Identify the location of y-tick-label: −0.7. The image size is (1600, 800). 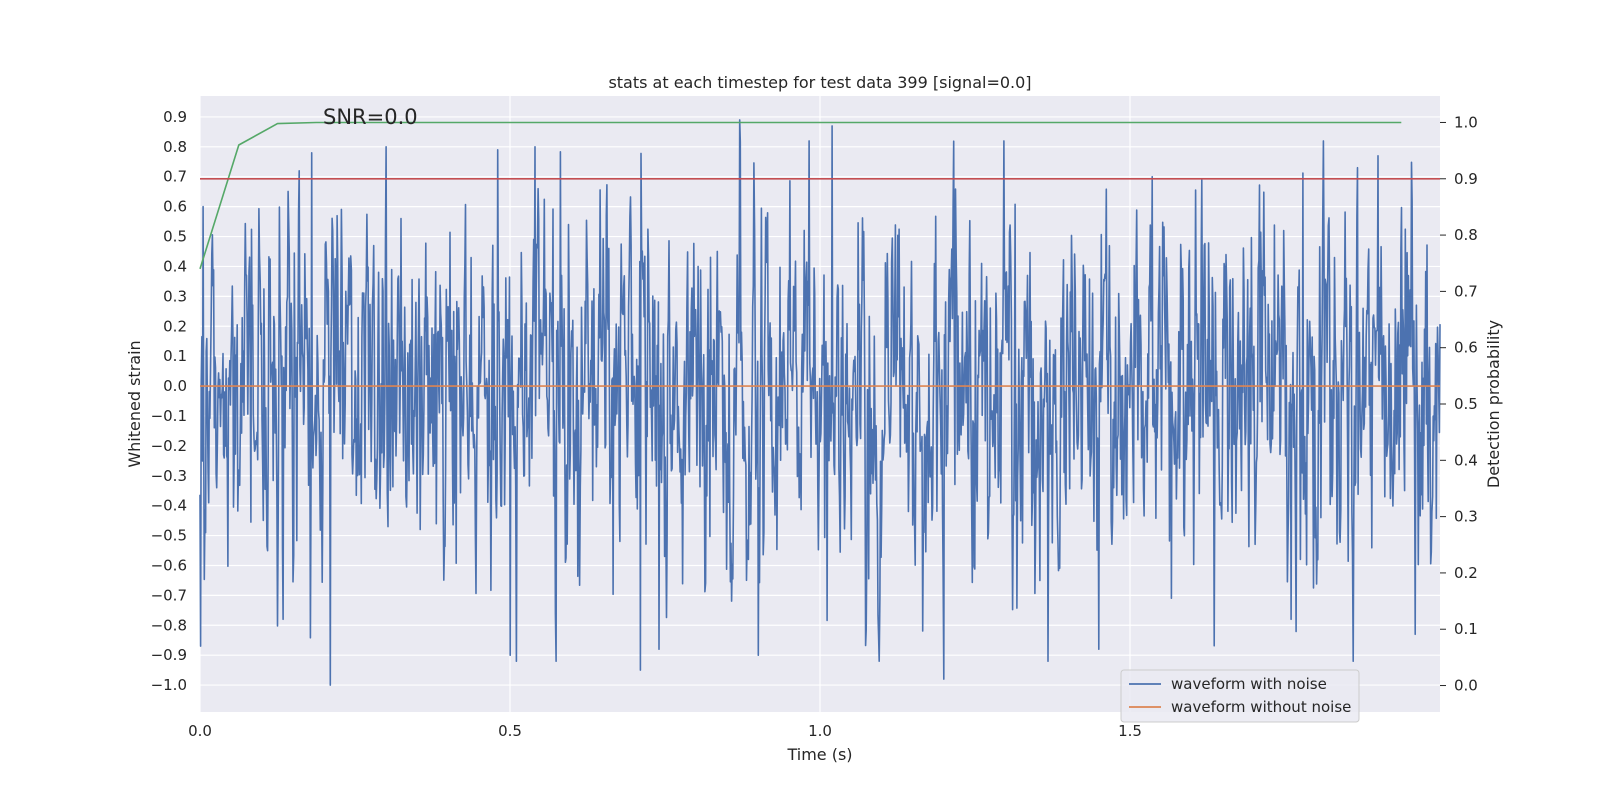
(169, 595).